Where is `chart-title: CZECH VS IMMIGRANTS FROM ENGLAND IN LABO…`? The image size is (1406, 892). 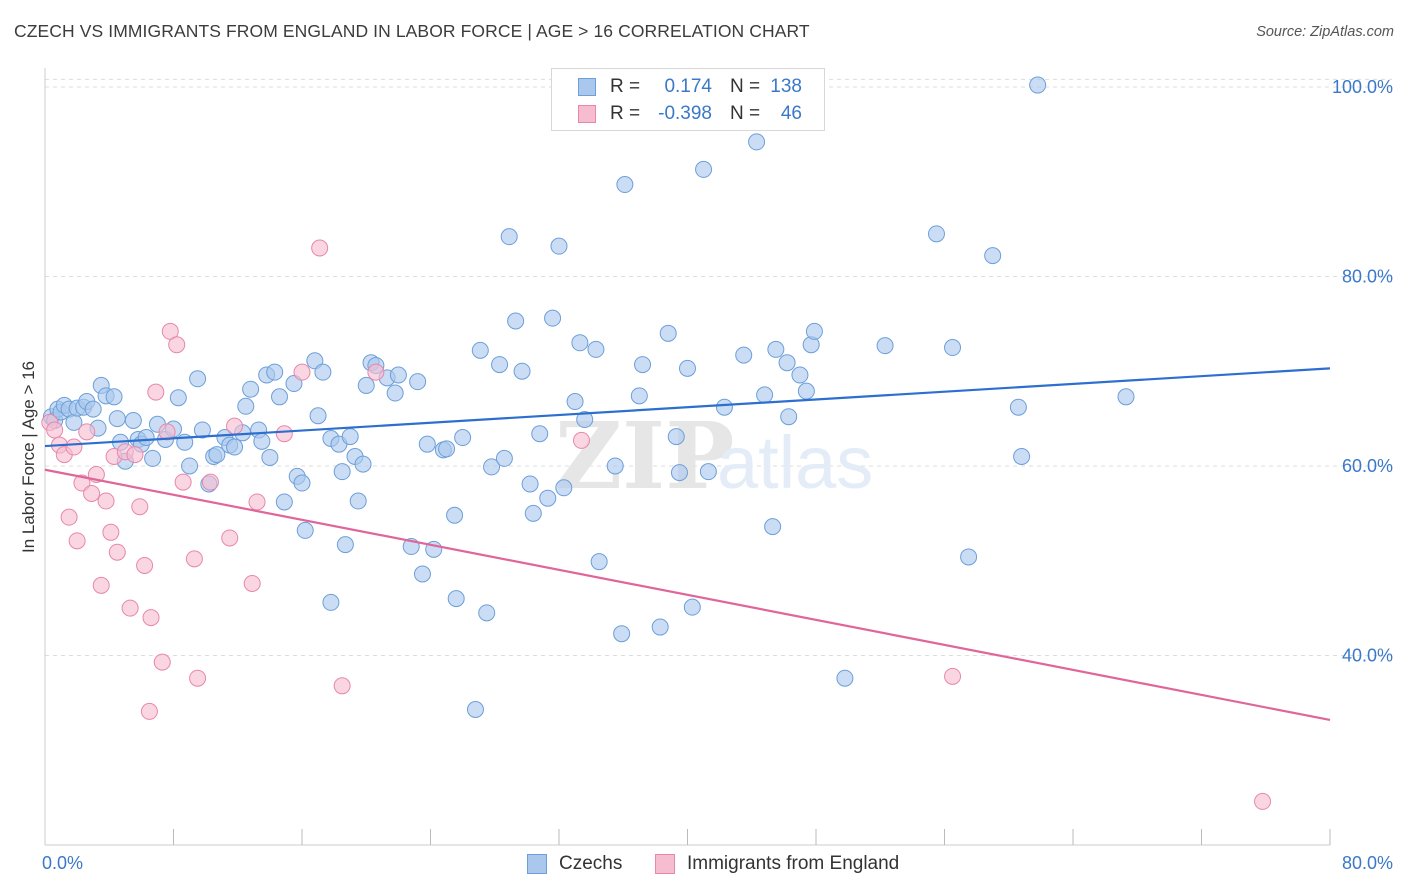 chart-title: CZECH VS IMMIGRANTS FROM ENGLAND IN LABO… is located at coordinates (412, 31).